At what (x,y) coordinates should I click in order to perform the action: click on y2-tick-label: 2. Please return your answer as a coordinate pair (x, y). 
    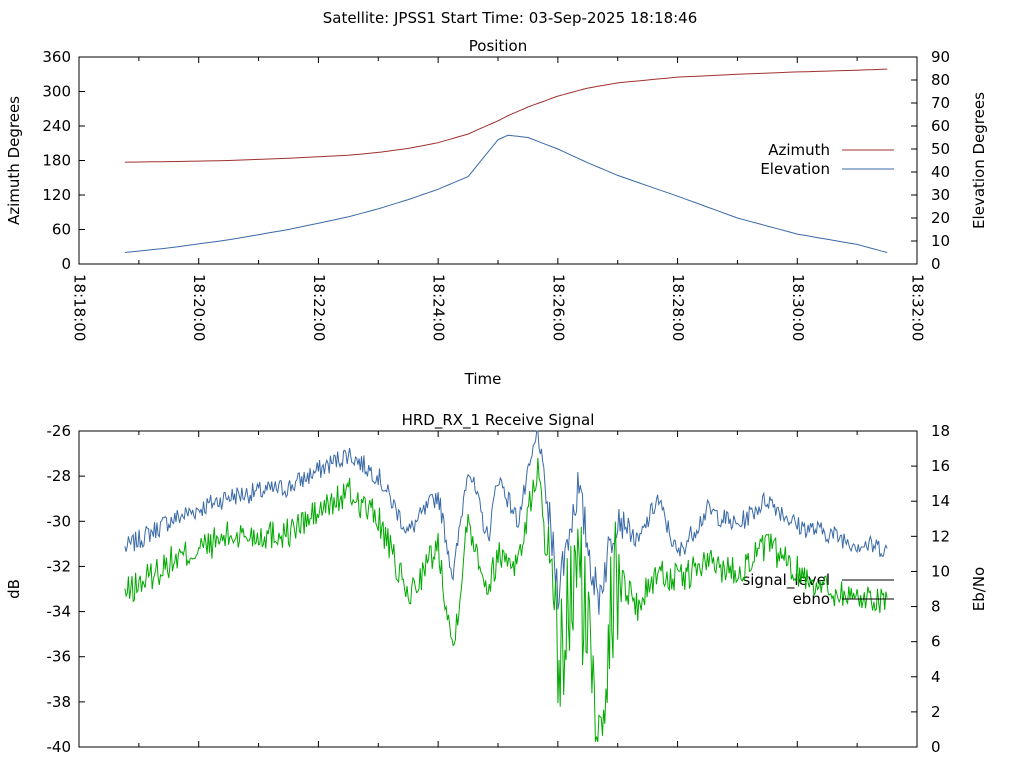
    Looking at the image, I should click on (936, 712).